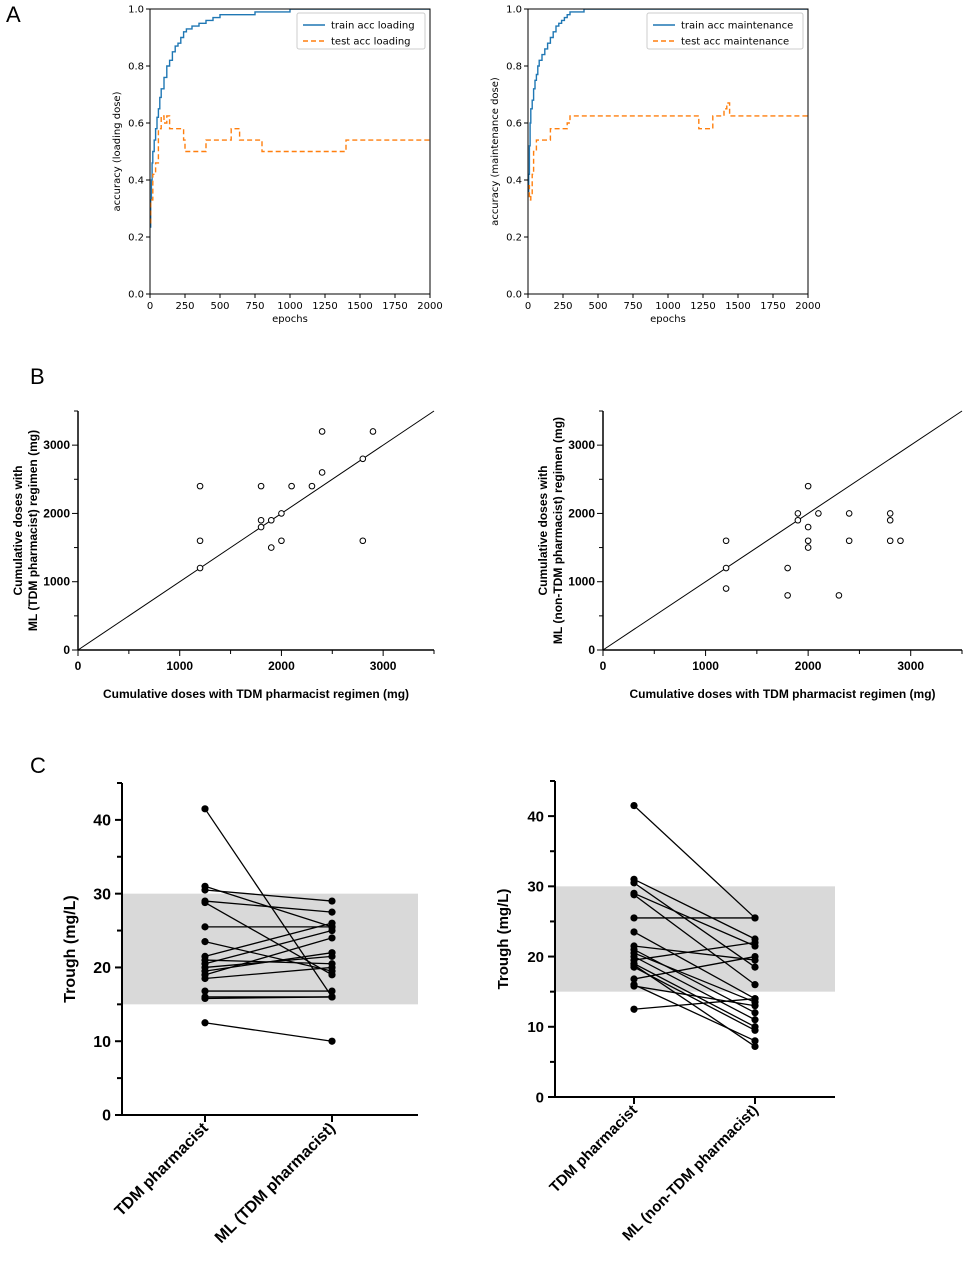 This screenshot has height=1280, width=964. I want to click on y-tick-label: 2000, so click(581, 513).